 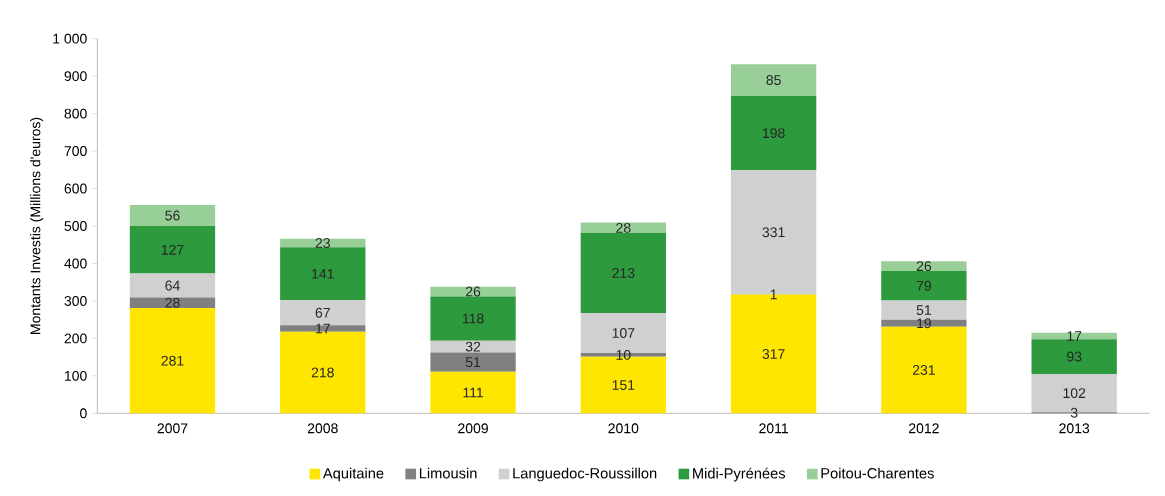 I want to click on data-label: 231, so click(x=923, y=370).